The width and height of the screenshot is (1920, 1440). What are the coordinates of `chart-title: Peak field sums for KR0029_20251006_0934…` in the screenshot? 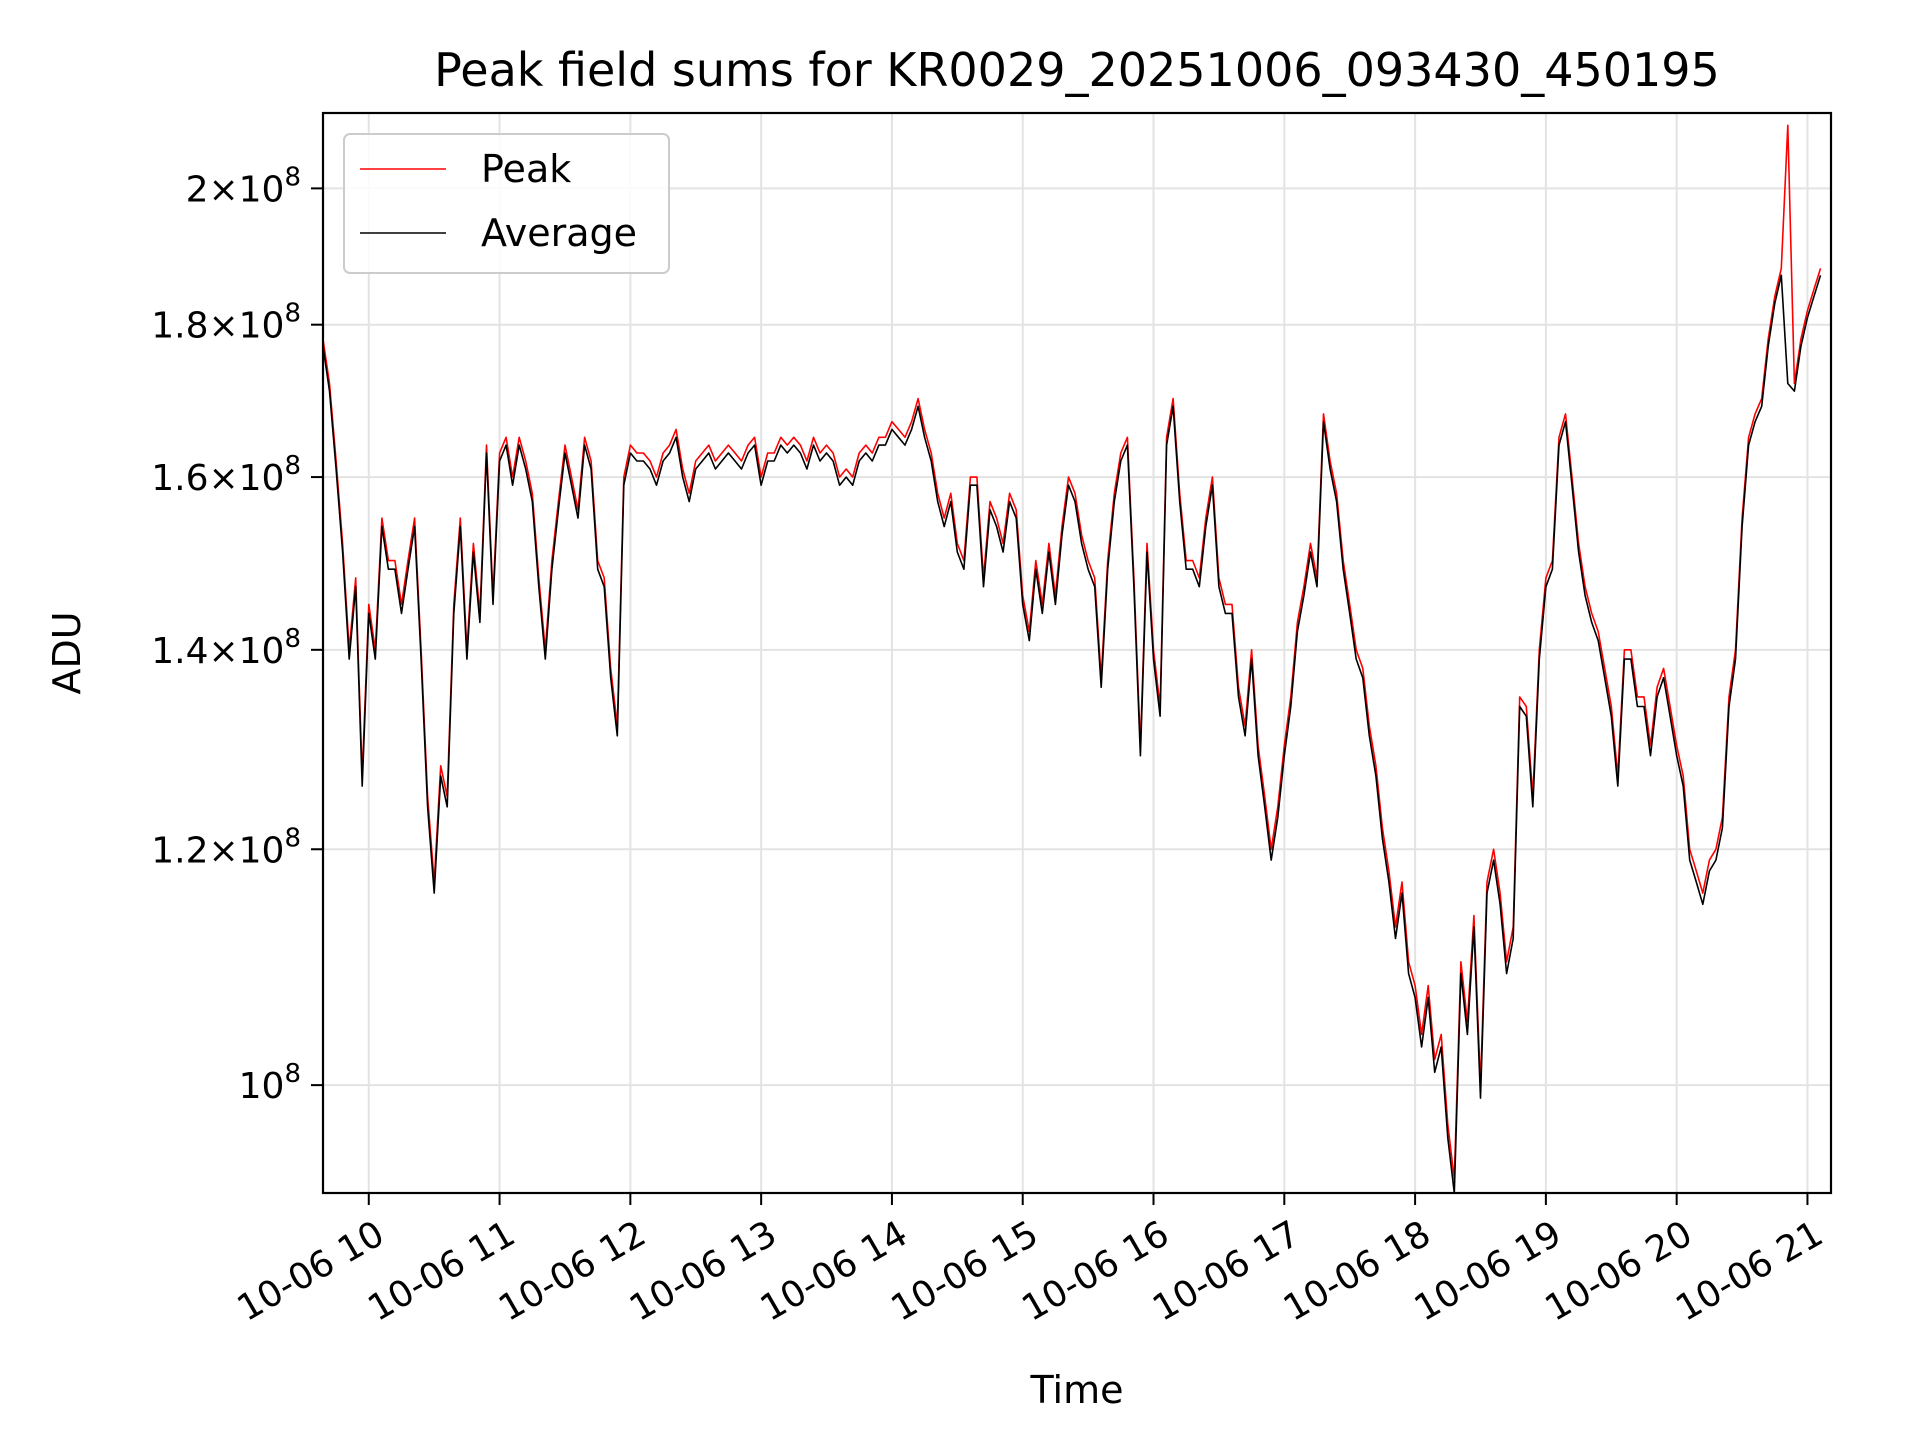 It's located at (1077, 70).